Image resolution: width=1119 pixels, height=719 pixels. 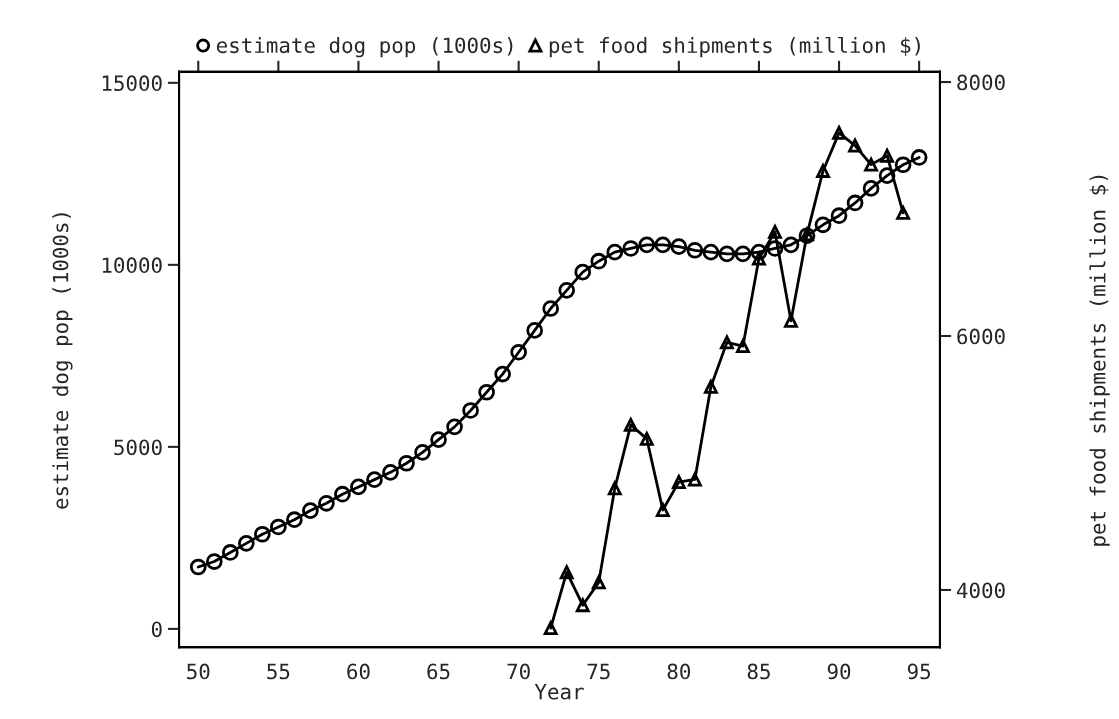 What do you see at coordinates (980, 590) in the screenshot?
I see `y2-tick-label: 4000` at bounding box center [980, 590].